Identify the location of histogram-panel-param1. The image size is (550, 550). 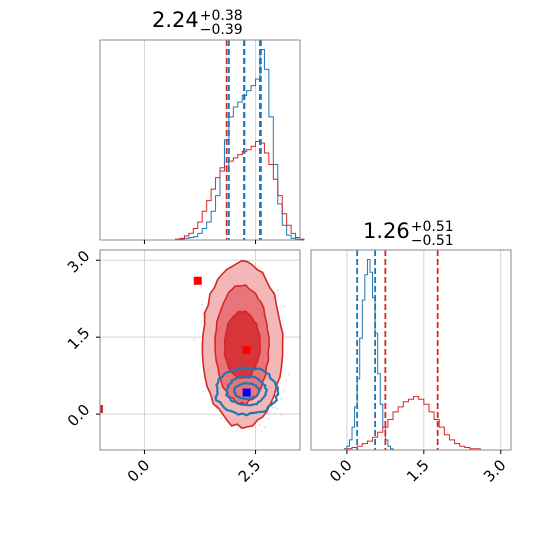
(202, 141).